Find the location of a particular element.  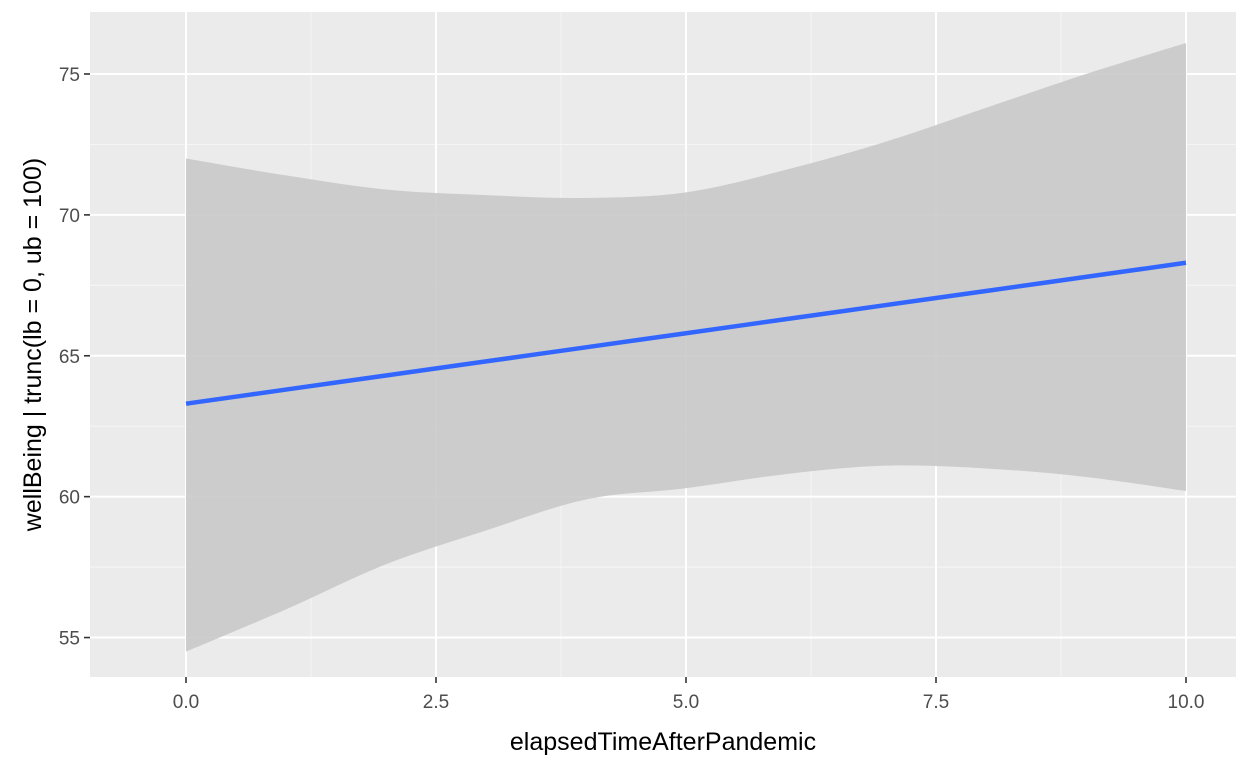

y-axis: 55 60 65 70 75 is located at coordinates (74, 357).